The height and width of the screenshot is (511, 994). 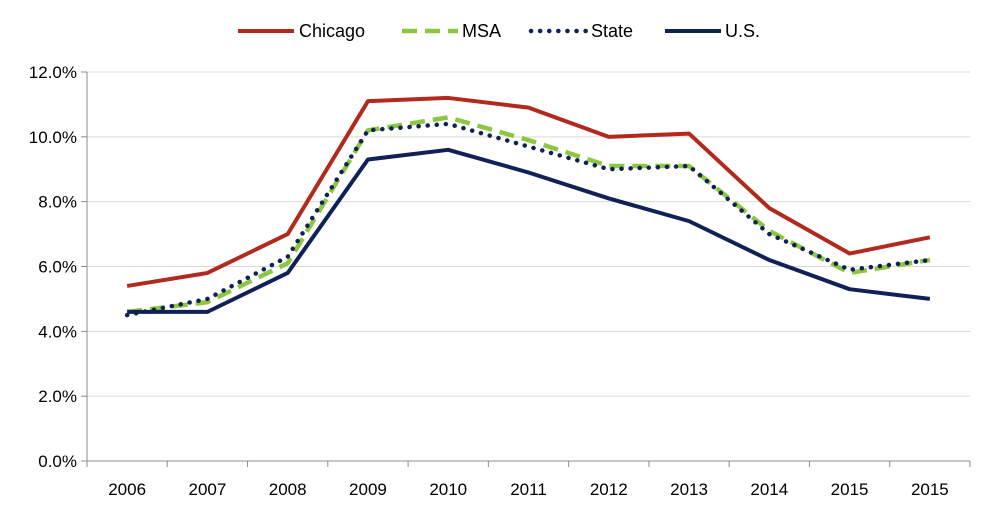 I want to click on y-axis-tick-labels: 0.0% 2.0% 4.0% 6.0% 8.0% 10.0% 12.0%, so click(x=53, y=267).